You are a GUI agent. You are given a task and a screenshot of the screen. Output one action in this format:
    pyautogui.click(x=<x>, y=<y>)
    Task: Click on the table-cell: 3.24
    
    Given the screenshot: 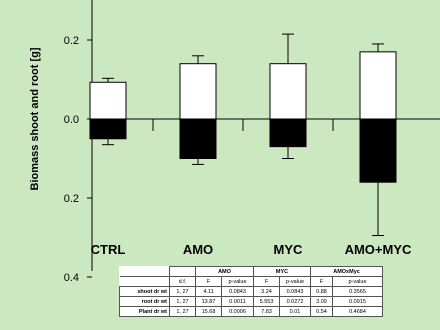 What is the action you would take?
    pyautogui.click(x=266, y=291)
    